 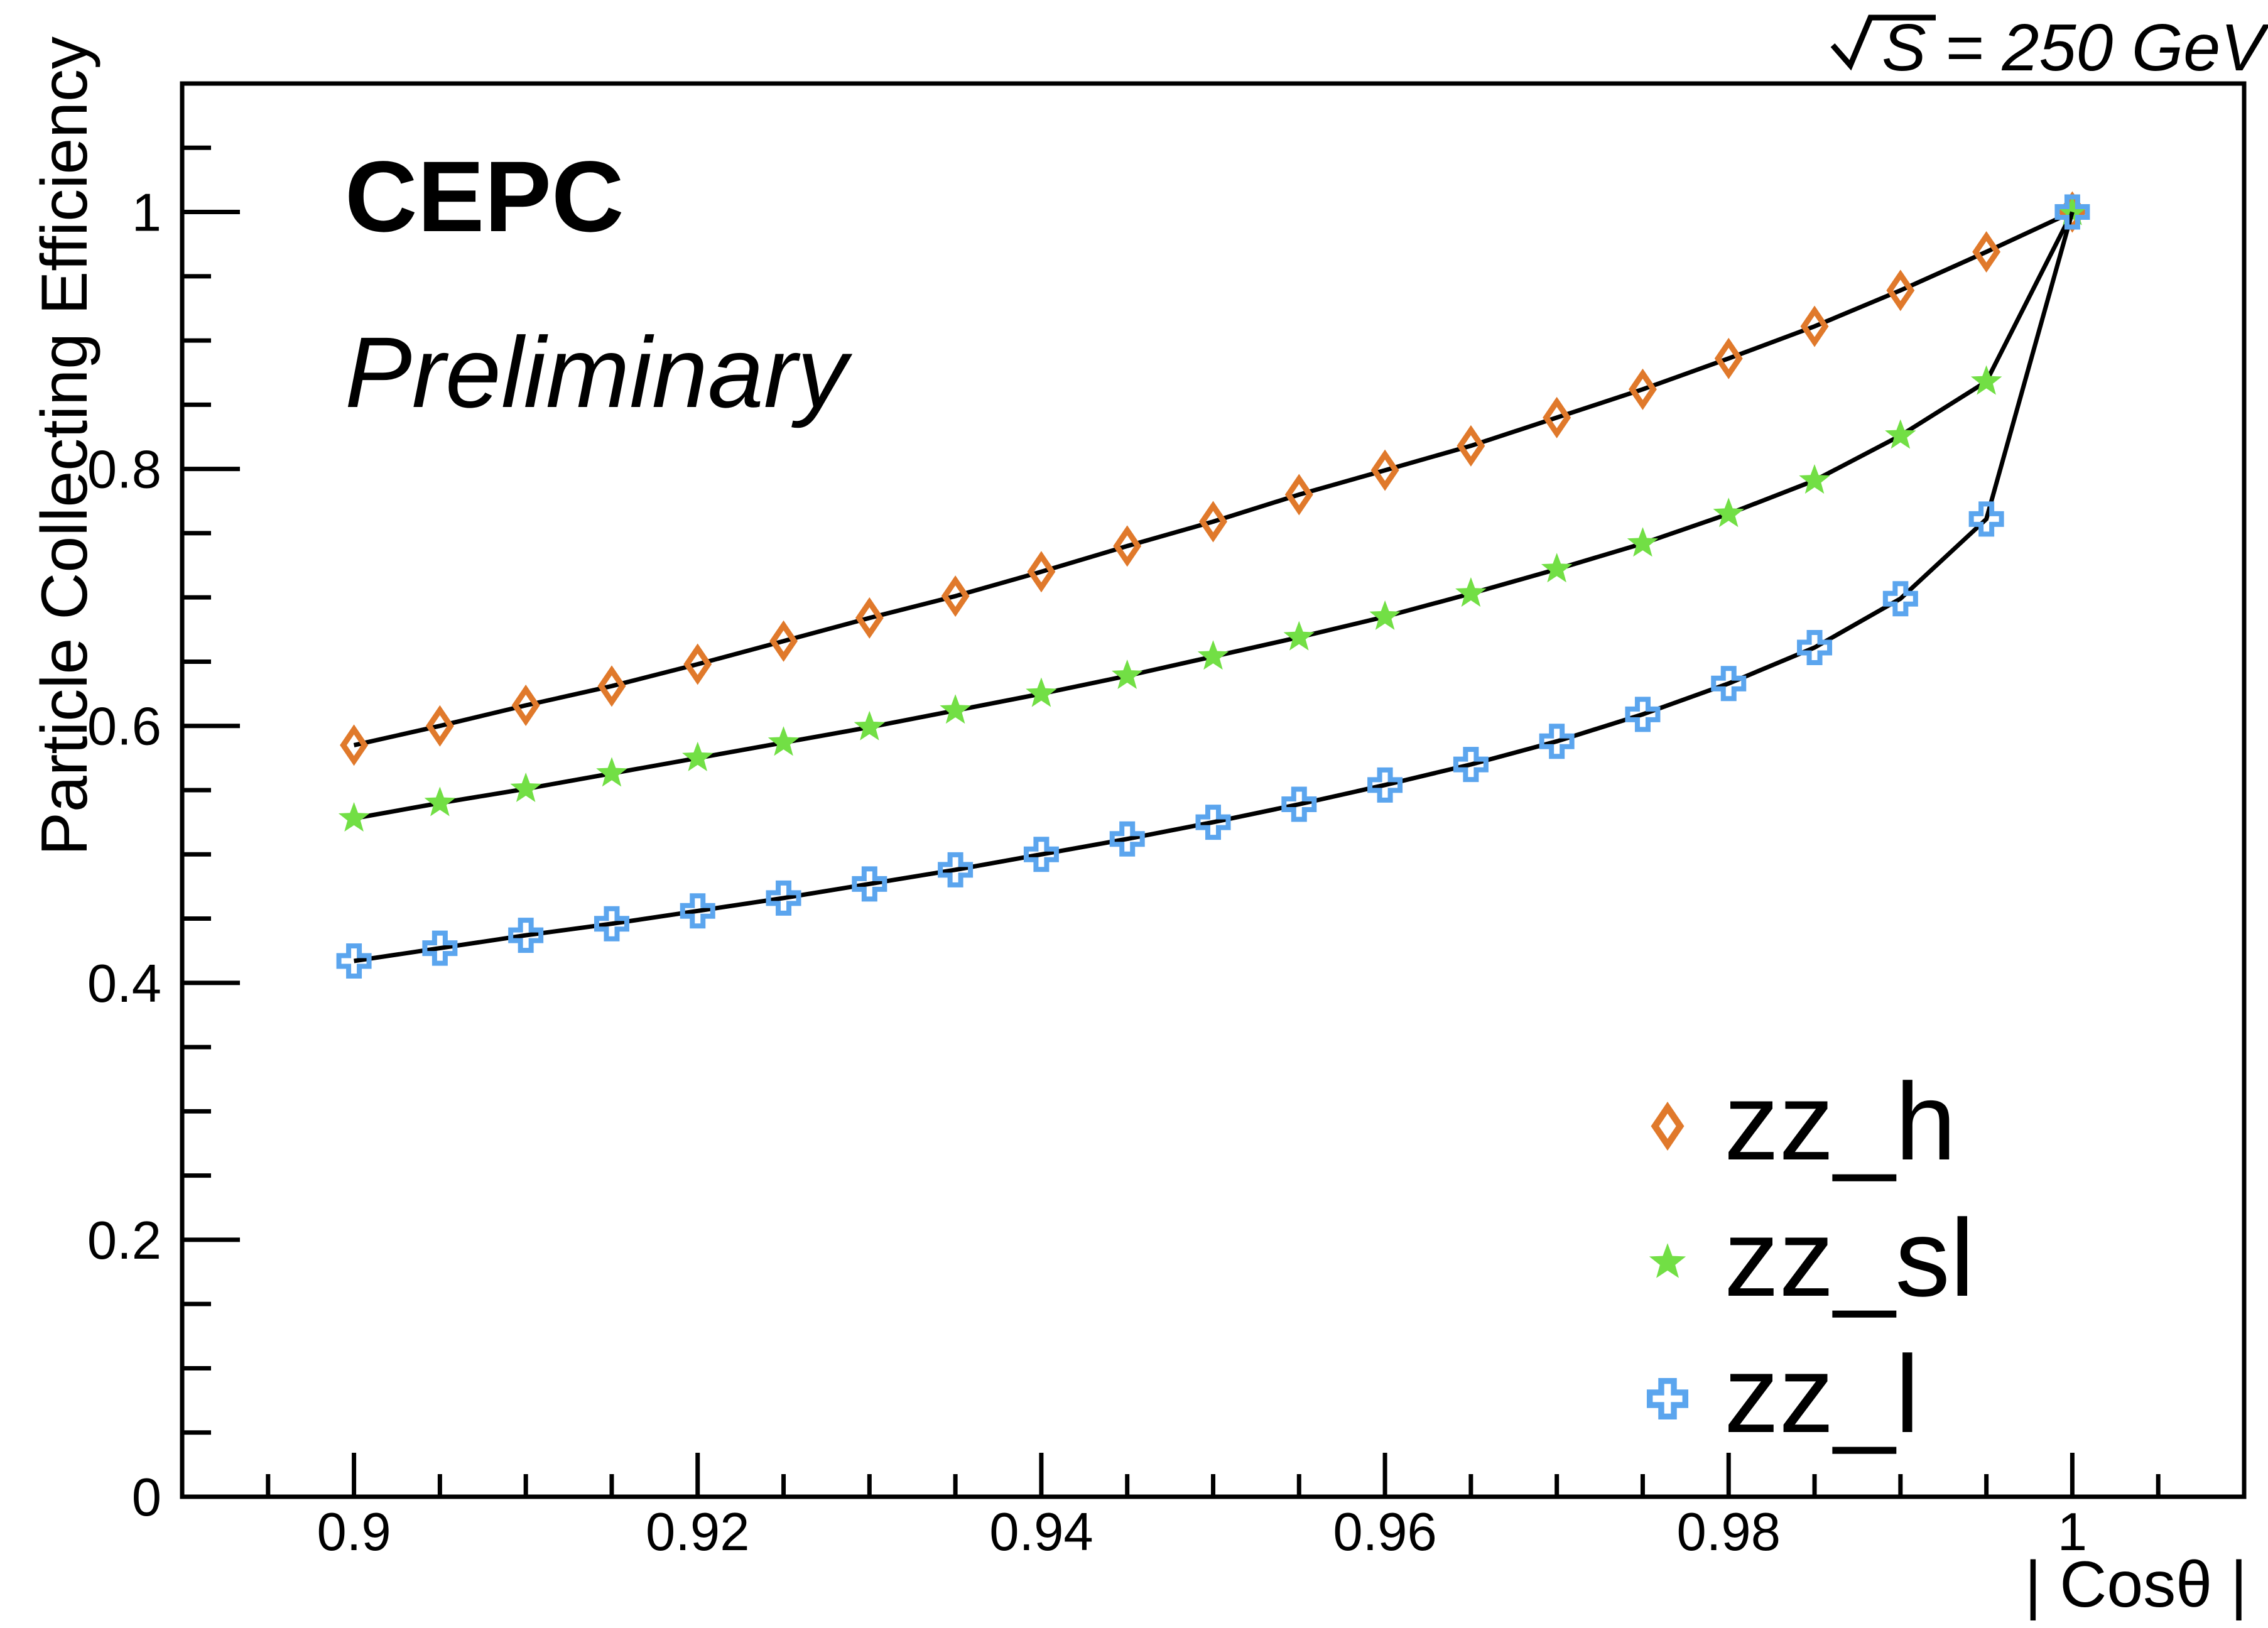 I want to click on energy-annotation-text: S = 250 GeV, so click(x=2075, y=48).